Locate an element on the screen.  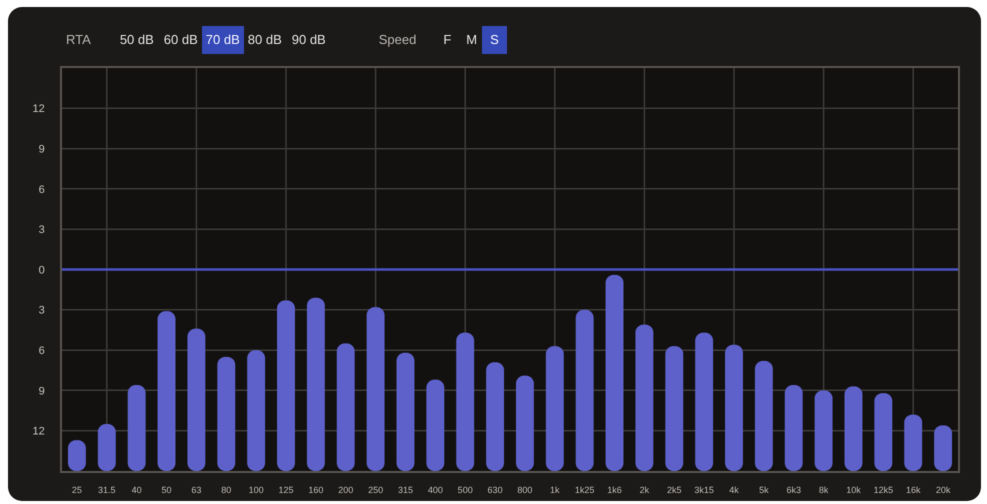
y-tick-label: 0 is located at coordinates (41, 270).